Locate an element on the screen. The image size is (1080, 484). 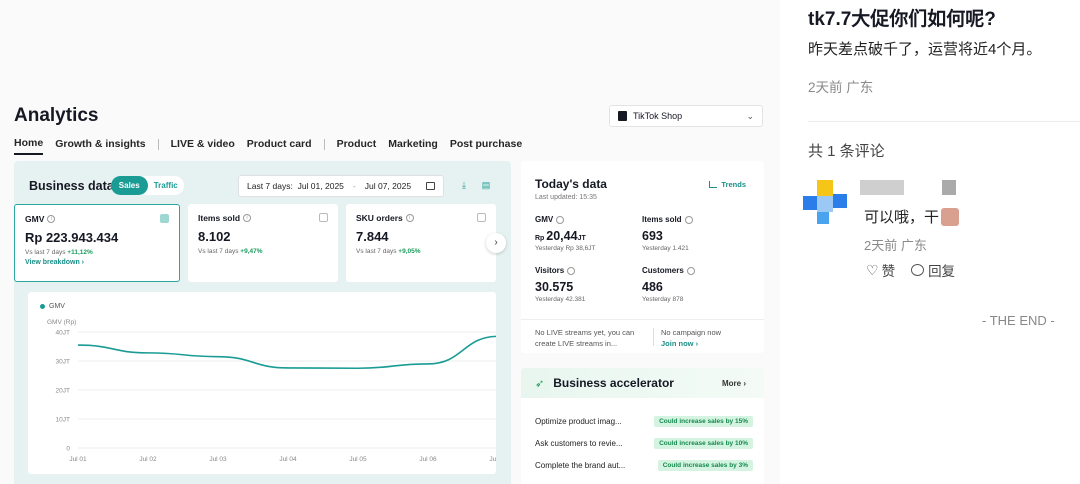
metric-value: 693 is located at coordinates (652, 236).